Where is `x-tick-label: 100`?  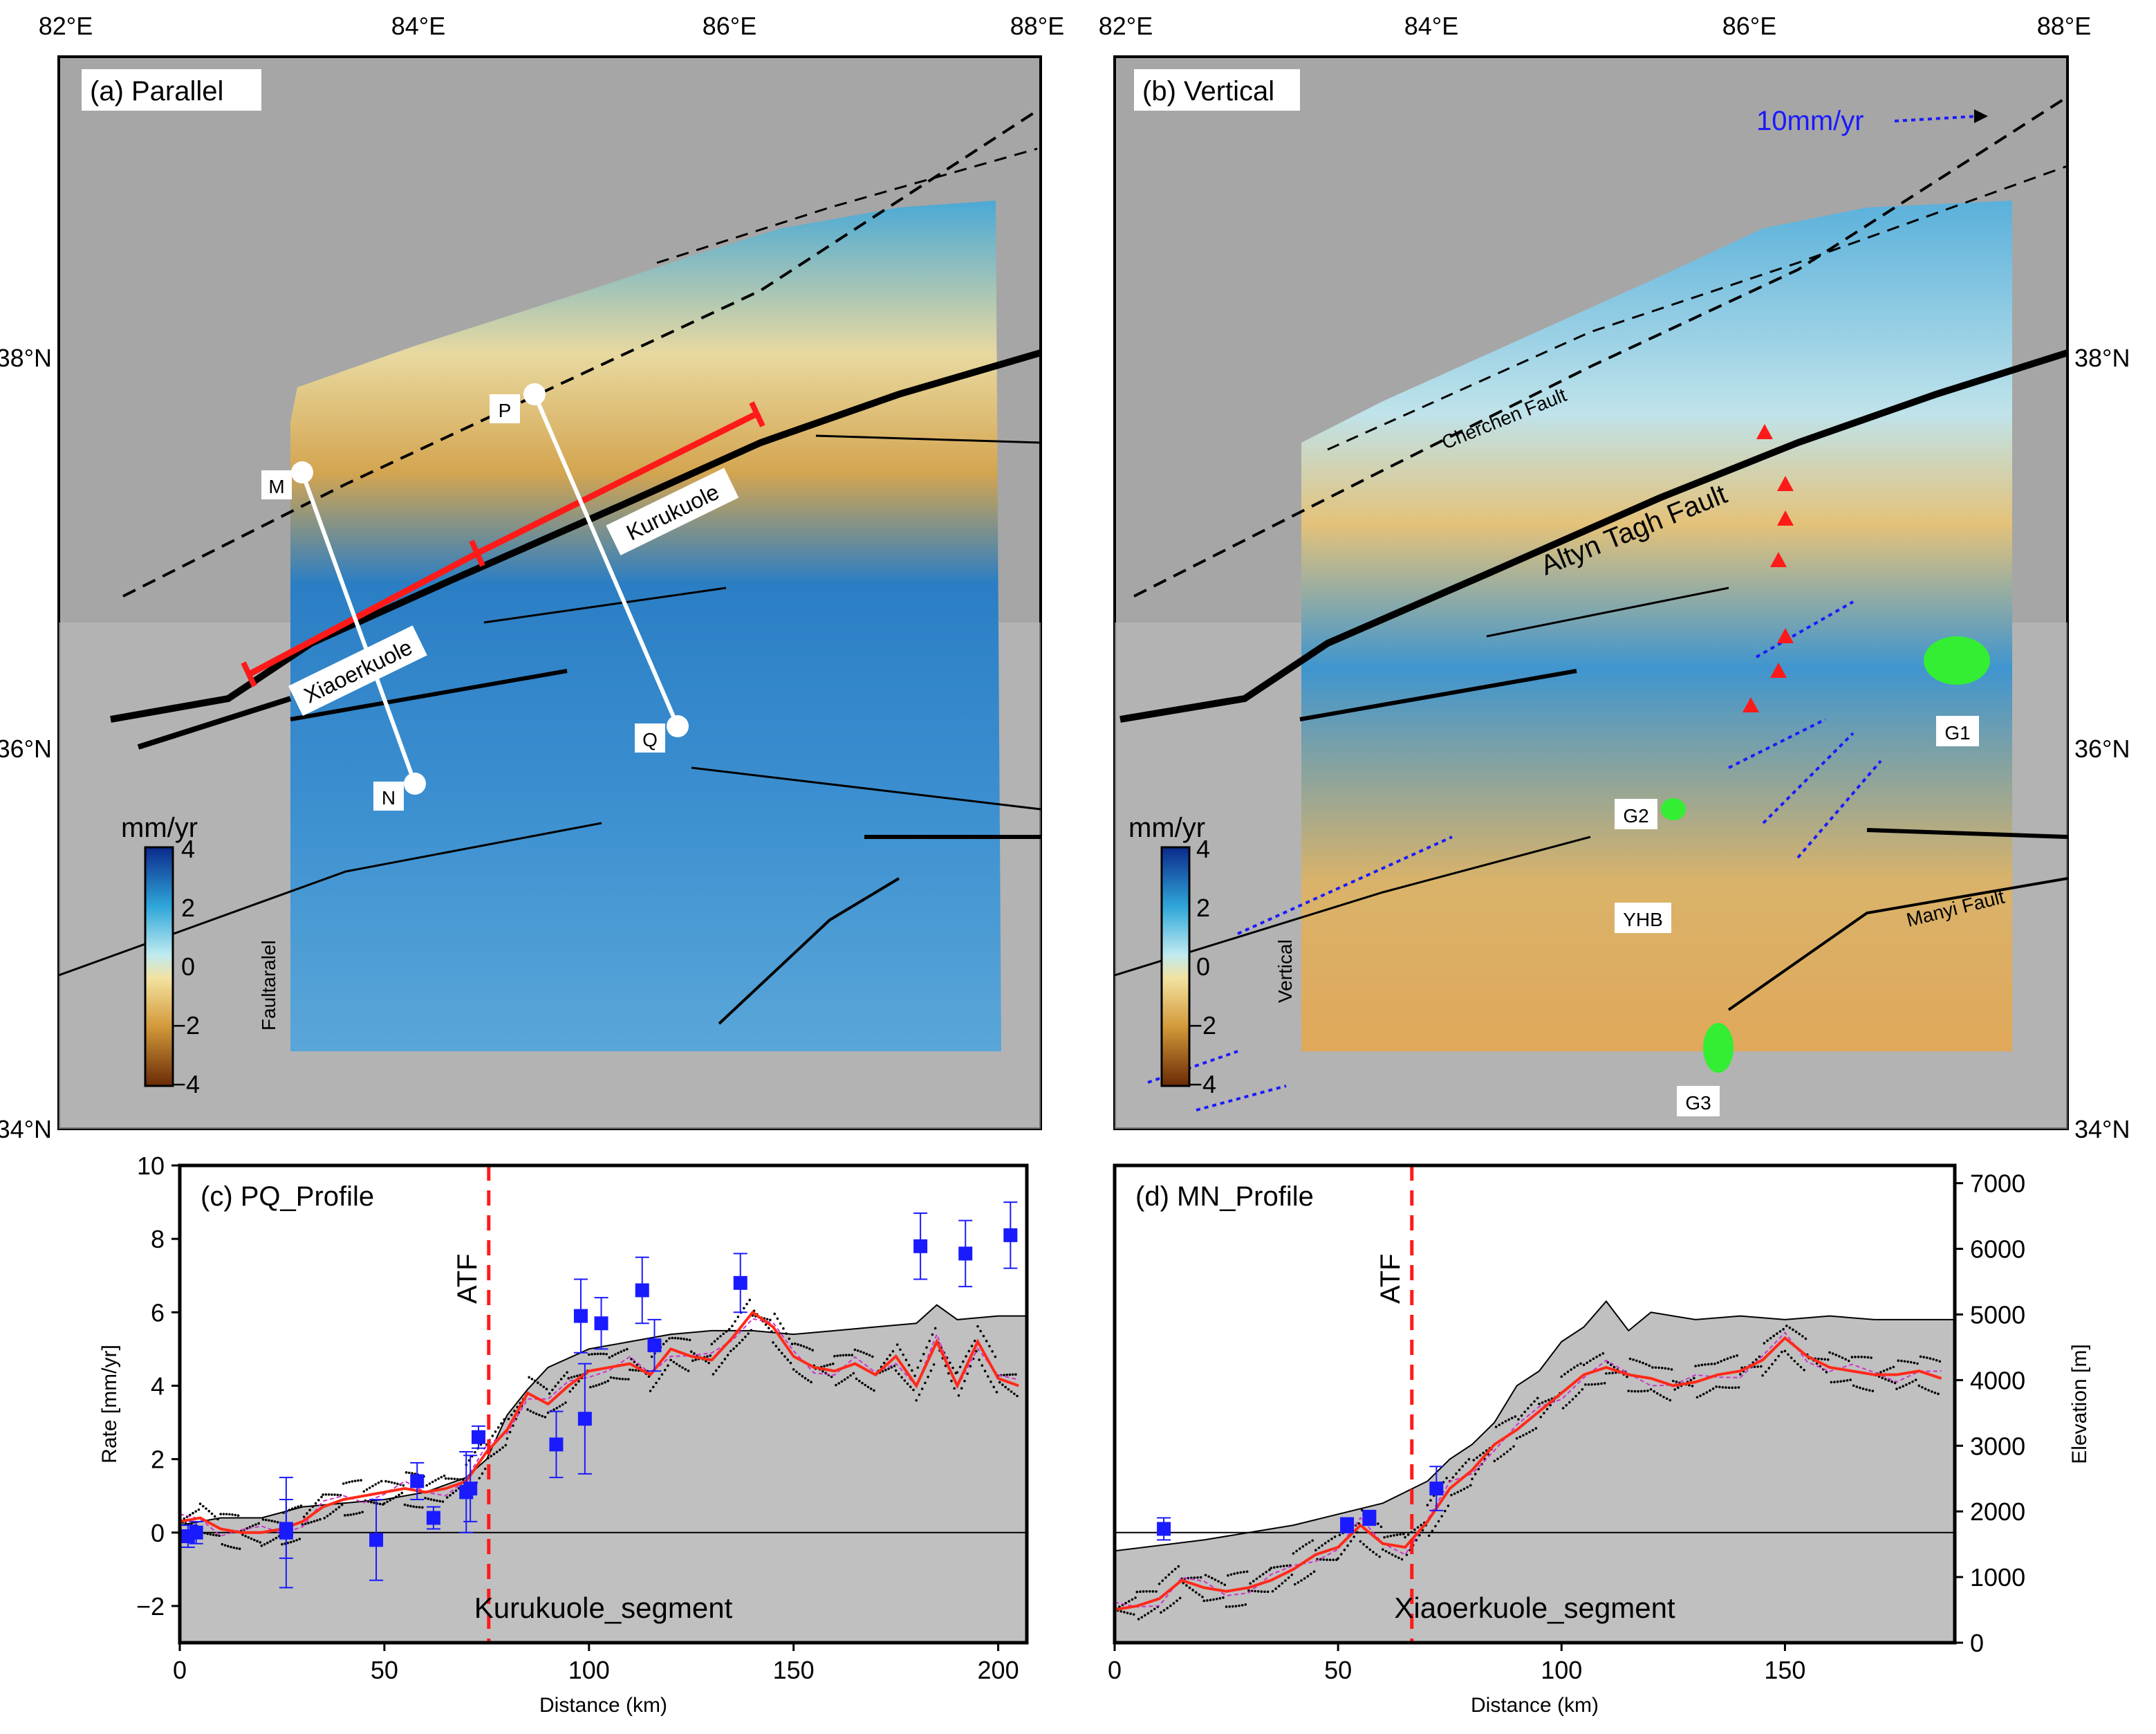
x-tick-label: 100 is located at coordinates (1561, 1670).